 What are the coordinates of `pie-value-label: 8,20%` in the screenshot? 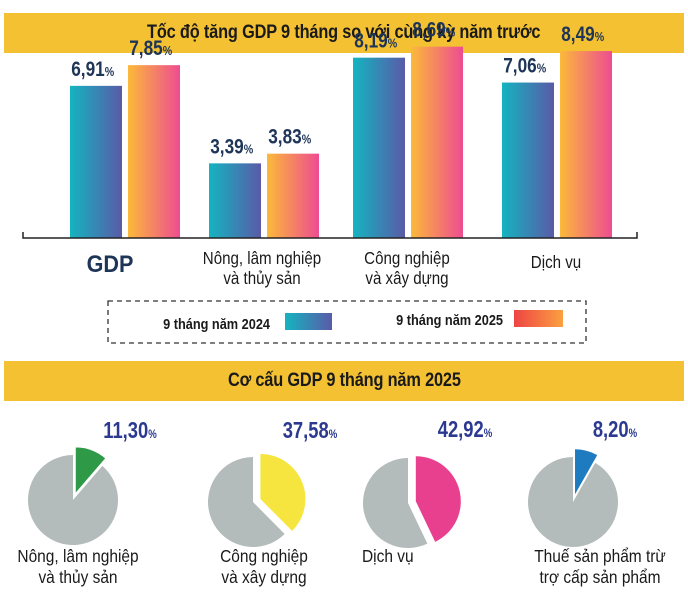 It's located at (615, 429).